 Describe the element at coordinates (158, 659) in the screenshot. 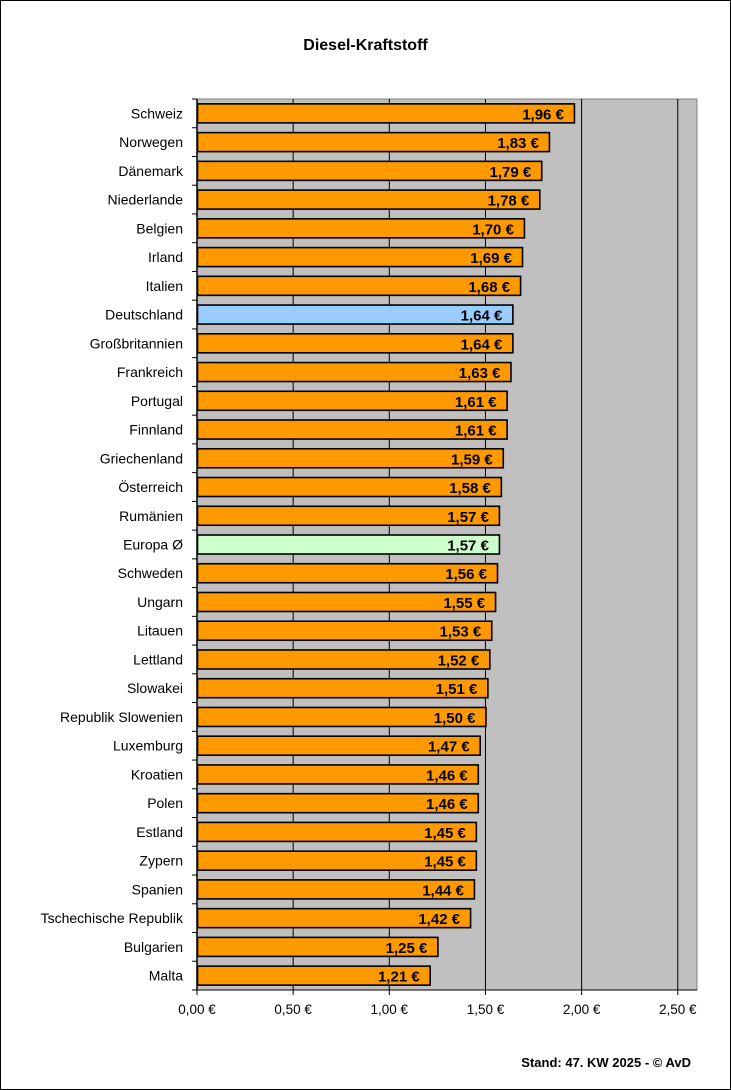

I see `category-label: Lettland` at that location.